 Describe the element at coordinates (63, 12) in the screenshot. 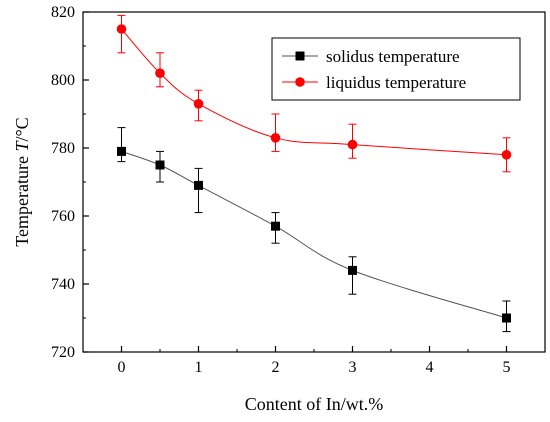

I see `y-tick-label-820: 820` at that location.